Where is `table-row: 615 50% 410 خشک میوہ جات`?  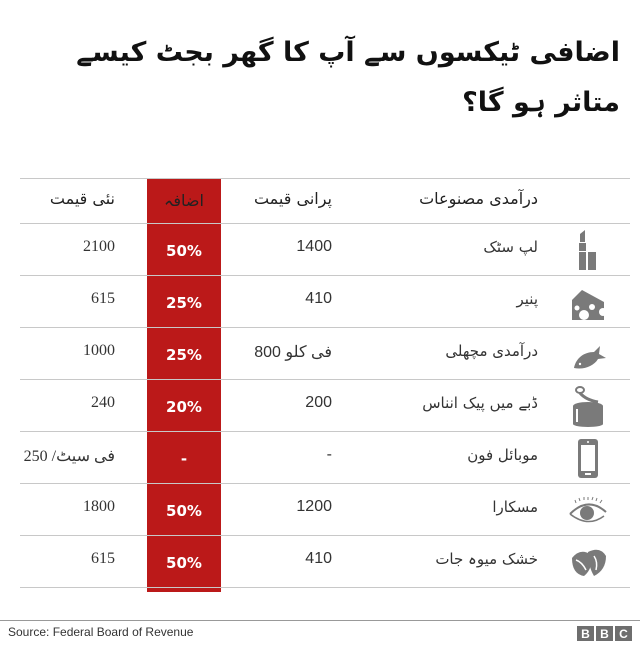
table-row: 615 50% 410 خشک میوہ جات is located at coordinates (325, 562).